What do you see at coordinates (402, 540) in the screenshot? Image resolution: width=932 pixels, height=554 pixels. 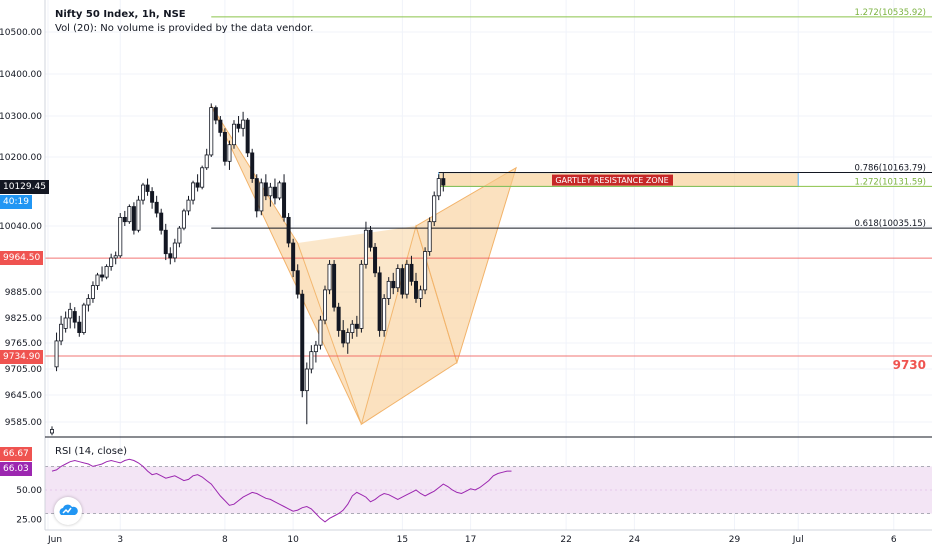 I see `x-tick-label-4: 15` at bounding box center [402, 540].